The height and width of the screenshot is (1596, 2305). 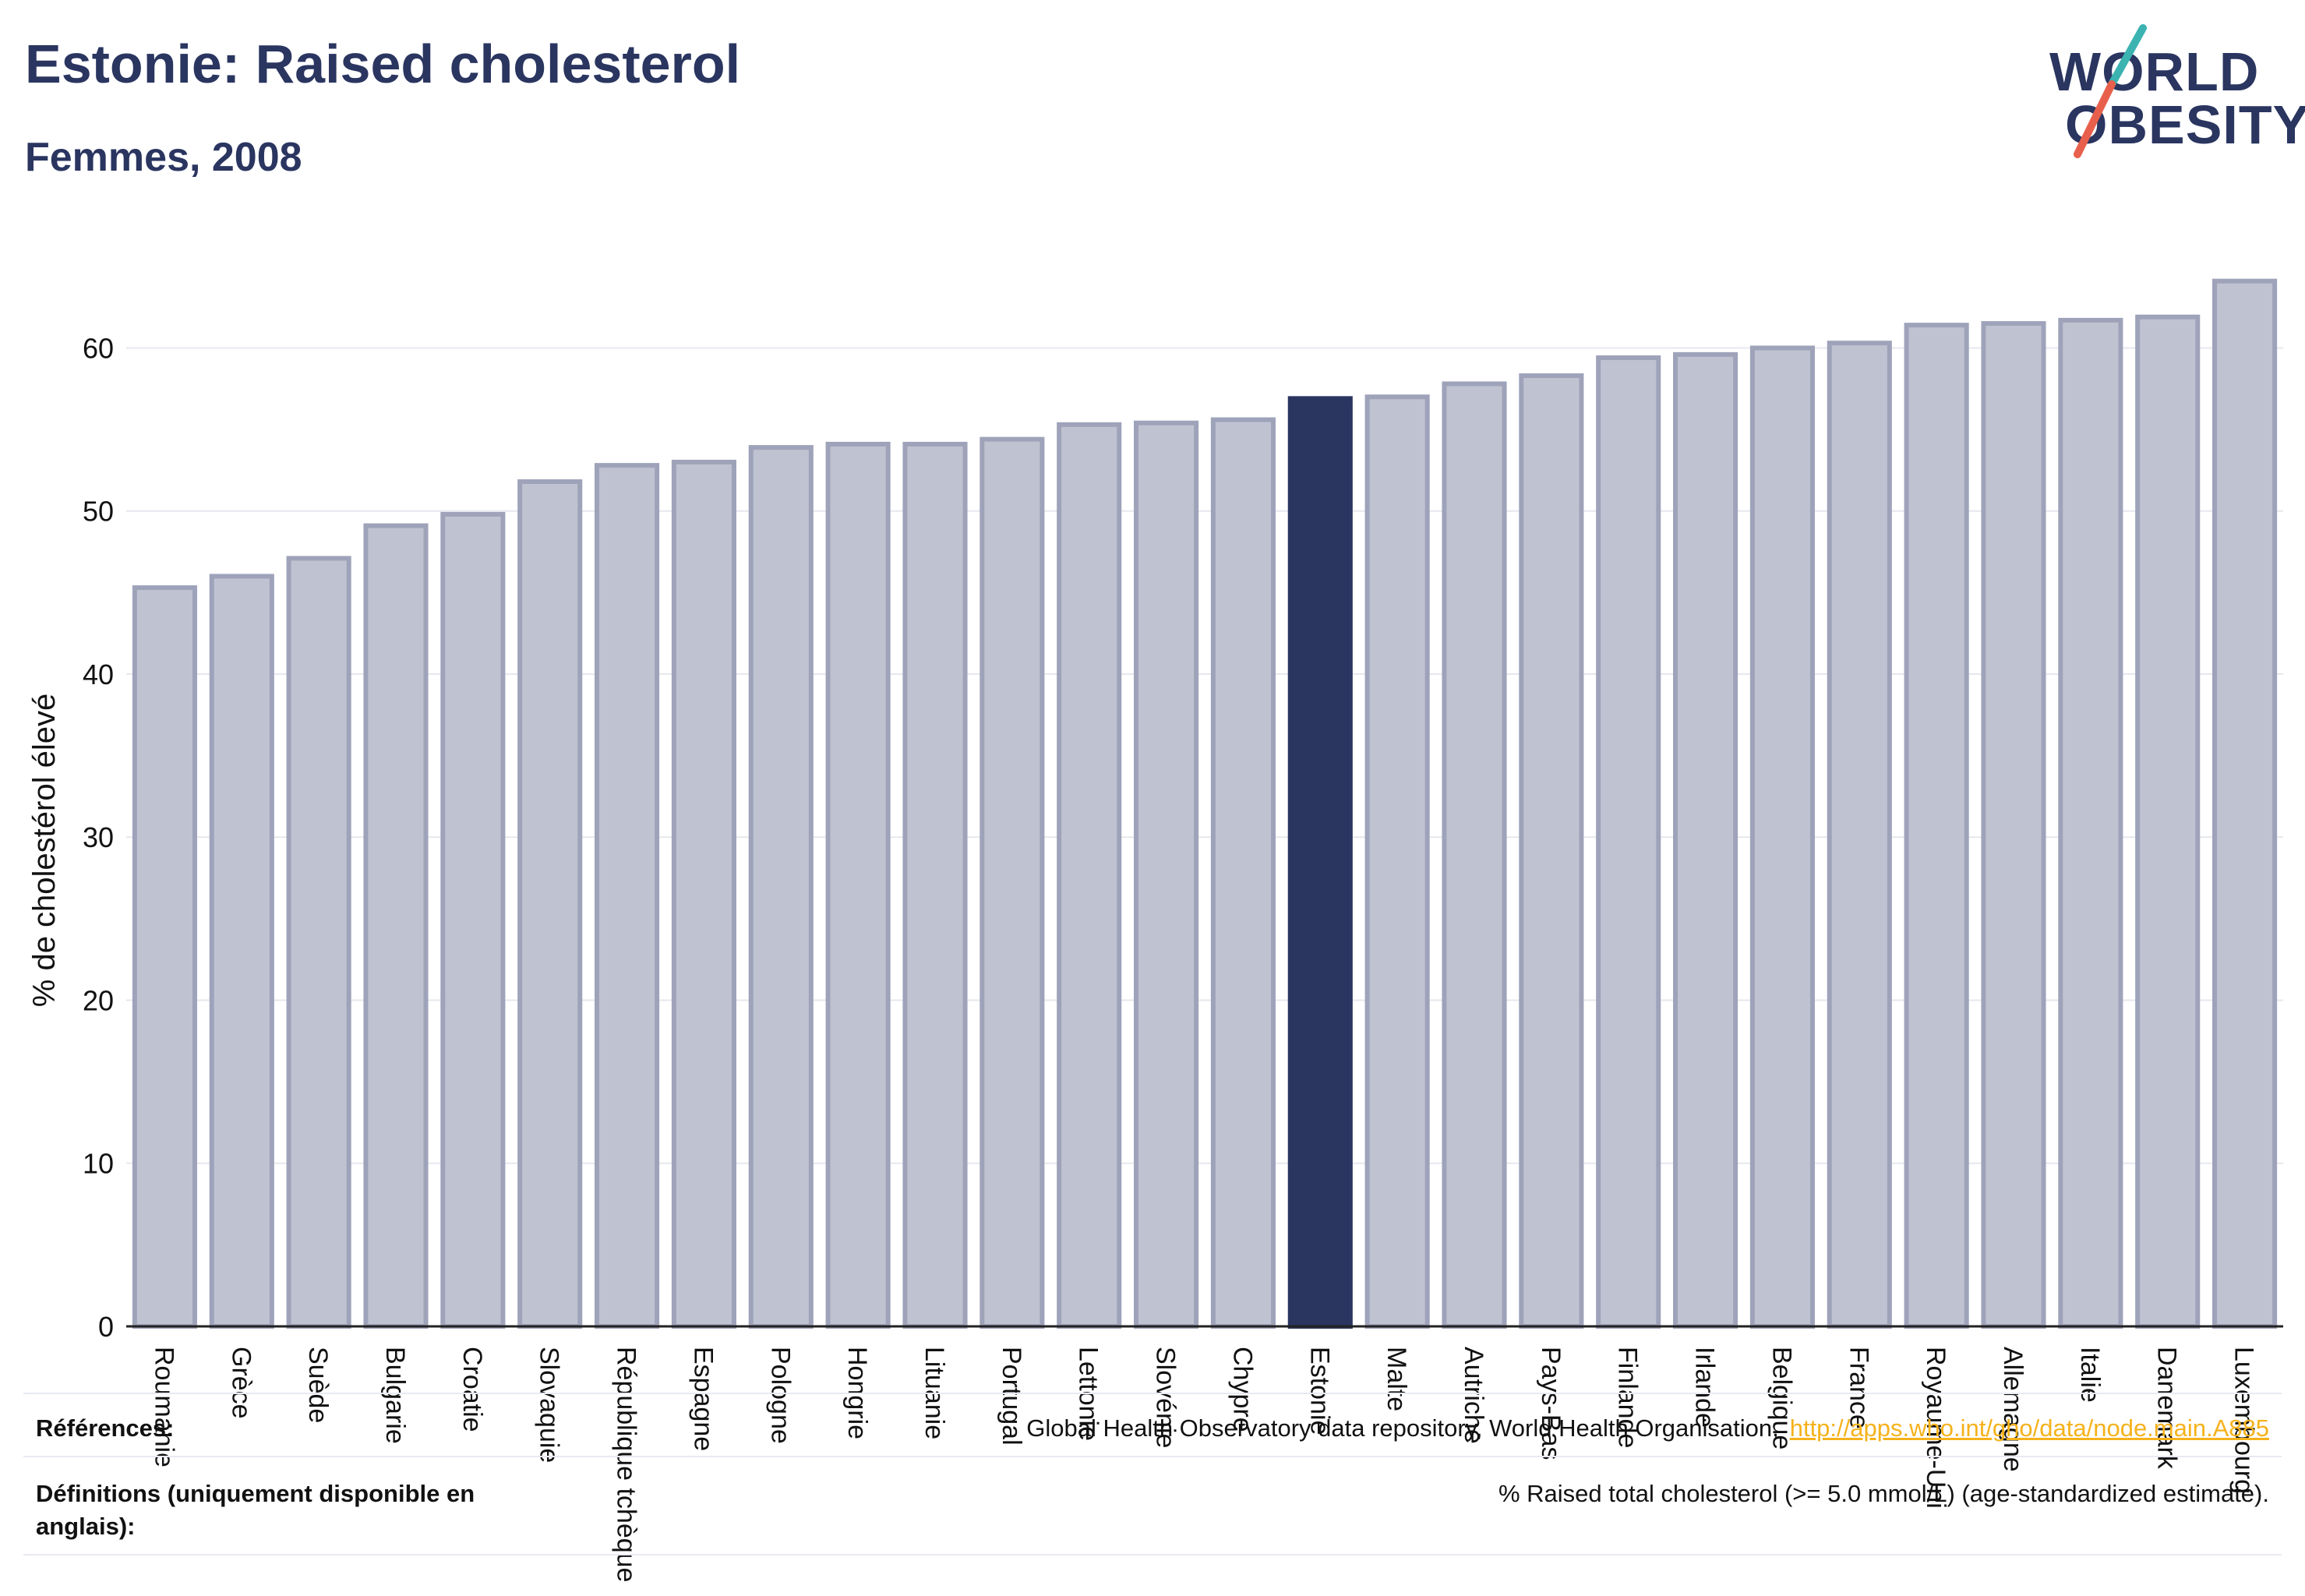 I want to click on logo-slash-icon, so click(x=2110, y=91).